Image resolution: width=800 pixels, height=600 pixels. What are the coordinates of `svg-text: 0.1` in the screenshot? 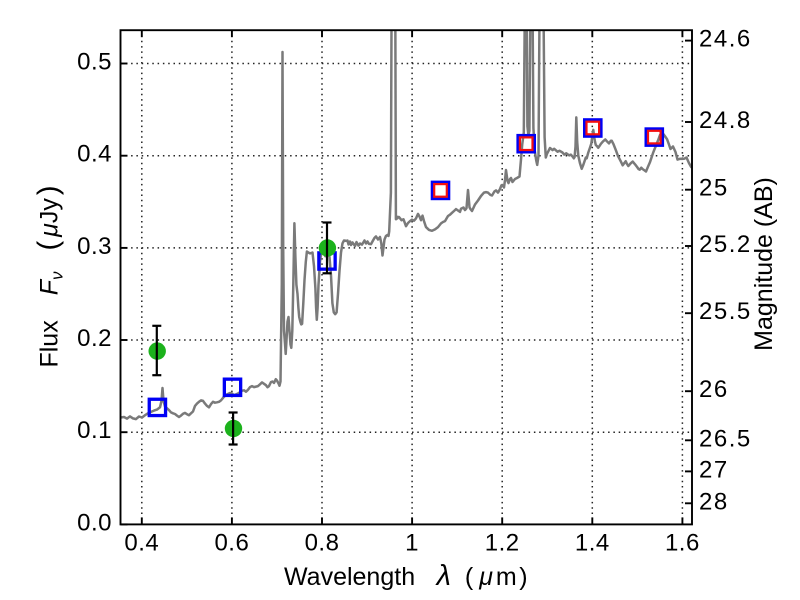 It's located at (94, 430).